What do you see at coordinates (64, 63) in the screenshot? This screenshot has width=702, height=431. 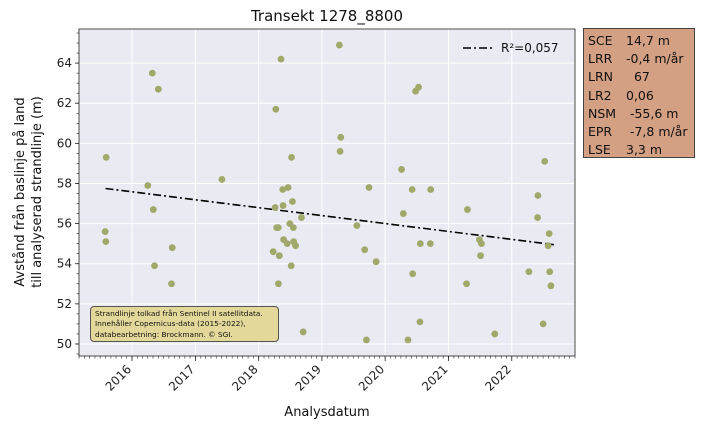 I see `y-tick-label: 64` at bounding box center [64, 63].